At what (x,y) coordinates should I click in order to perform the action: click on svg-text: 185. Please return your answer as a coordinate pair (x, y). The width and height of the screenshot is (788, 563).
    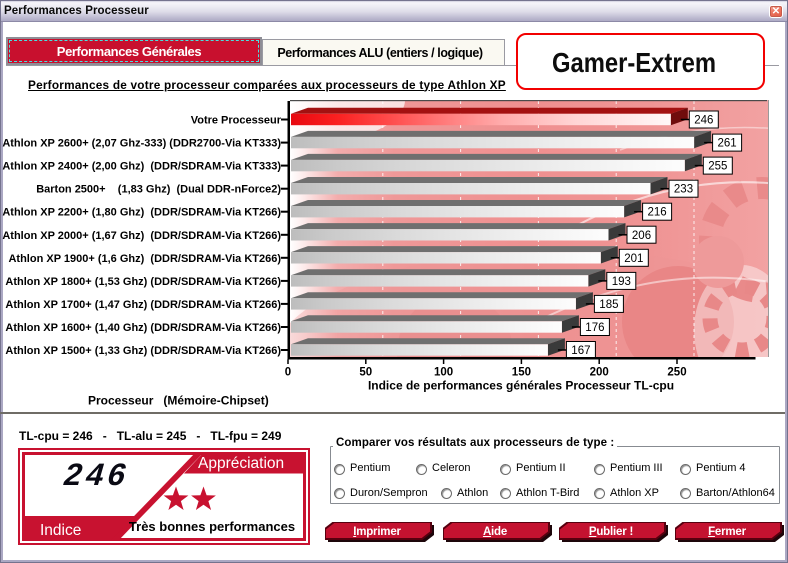
    Looking at the image, I should click on (608, 305).